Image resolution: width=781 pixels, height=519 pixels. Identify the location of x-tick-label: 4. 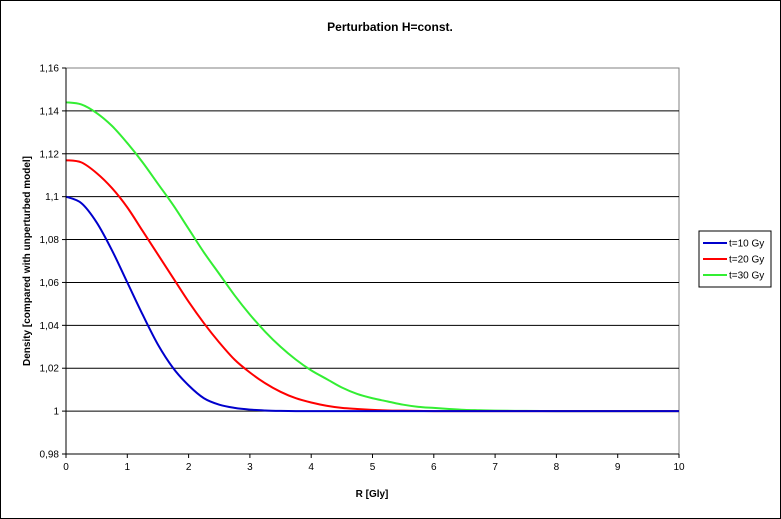
(311, 467).